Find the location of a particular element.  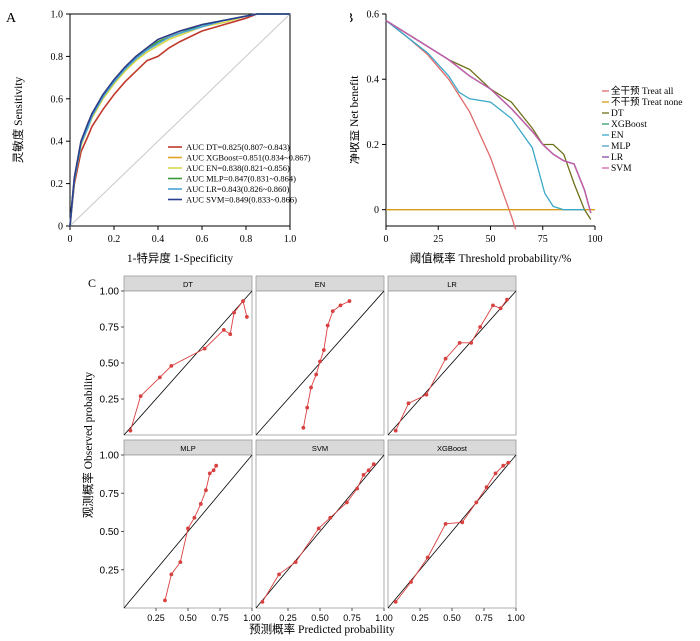

facet-title: MLP is located at coordinates (187, 448).